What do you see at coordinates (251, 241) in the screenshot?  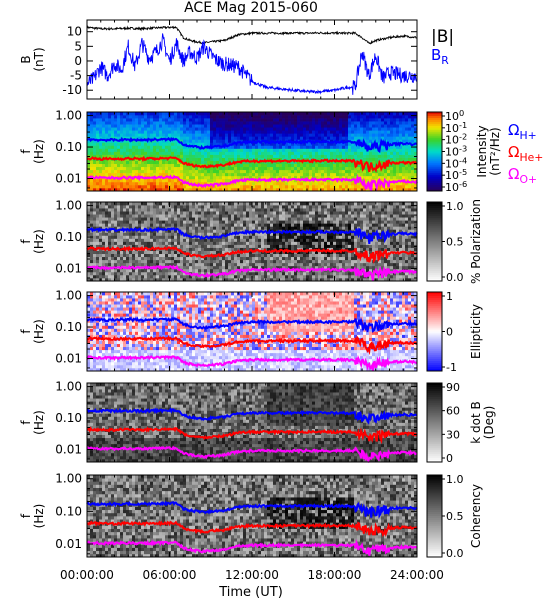 I see `panel-polarization: 1.000.100.01f (Hz)1.00.50.0% Polarization` at bounding box center [251, 241].